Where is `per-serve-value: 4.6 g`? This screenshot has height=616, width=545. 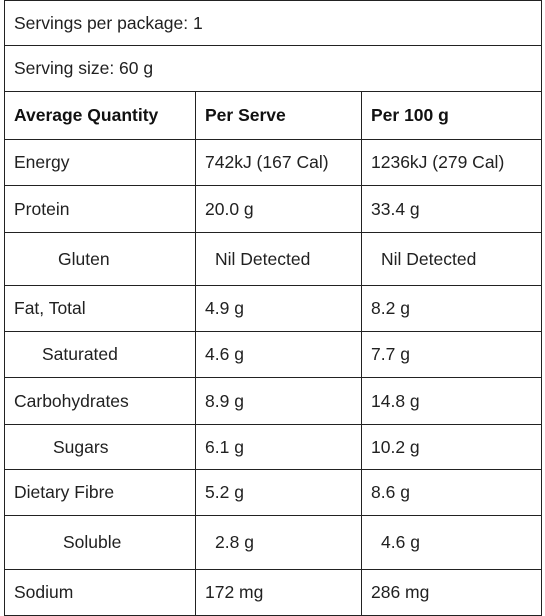
per-serve-value: 4.6 g is located at coordinates (278, 354).